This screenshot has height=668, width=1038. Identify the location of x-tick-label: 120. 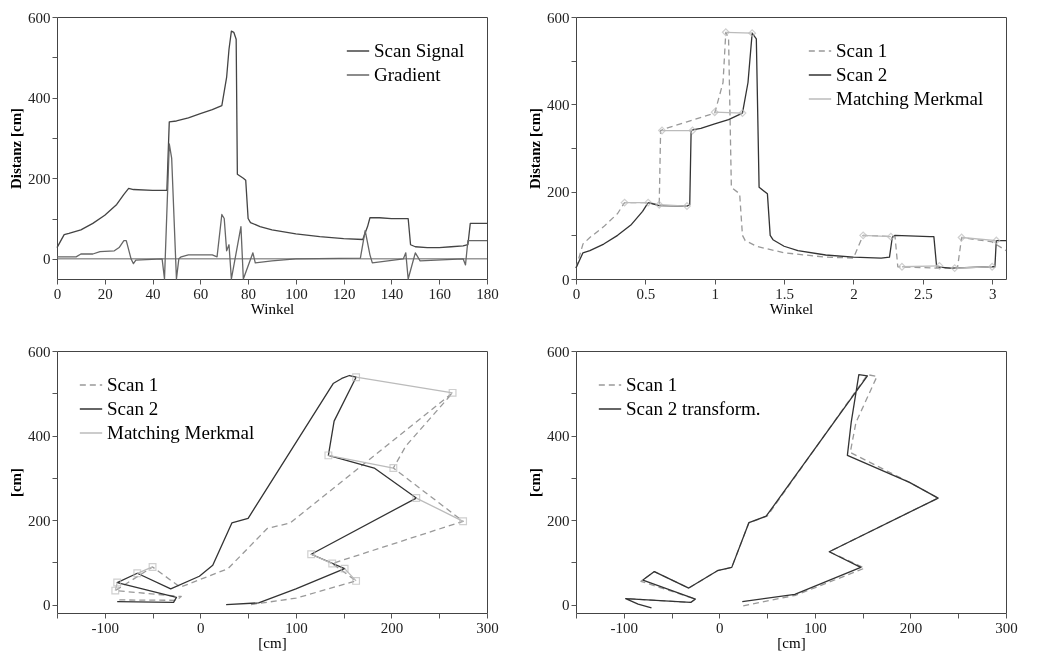
(344, 293).